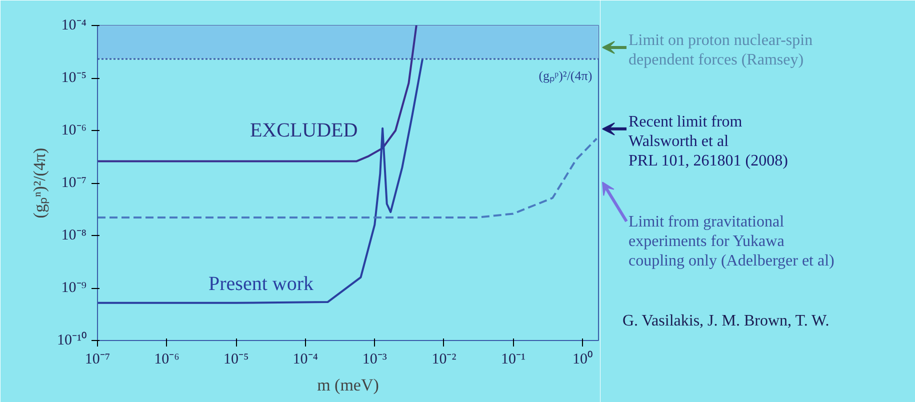 This screenshot has width=915, height=402. I want to click on y-tick-label: 10⁻⁹, so click(74, 288).